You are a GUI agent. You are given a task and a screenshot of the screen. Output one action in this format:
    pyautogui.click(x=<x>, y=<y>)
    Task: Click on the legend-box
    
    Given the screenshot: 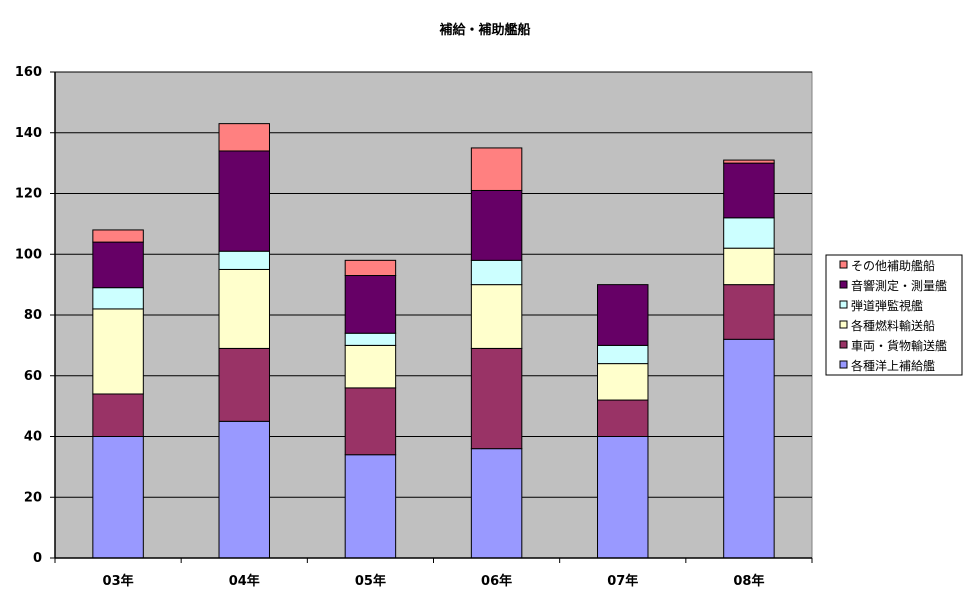 What is the action you would take?
    pyautogui.click(x=894, y=315)
    